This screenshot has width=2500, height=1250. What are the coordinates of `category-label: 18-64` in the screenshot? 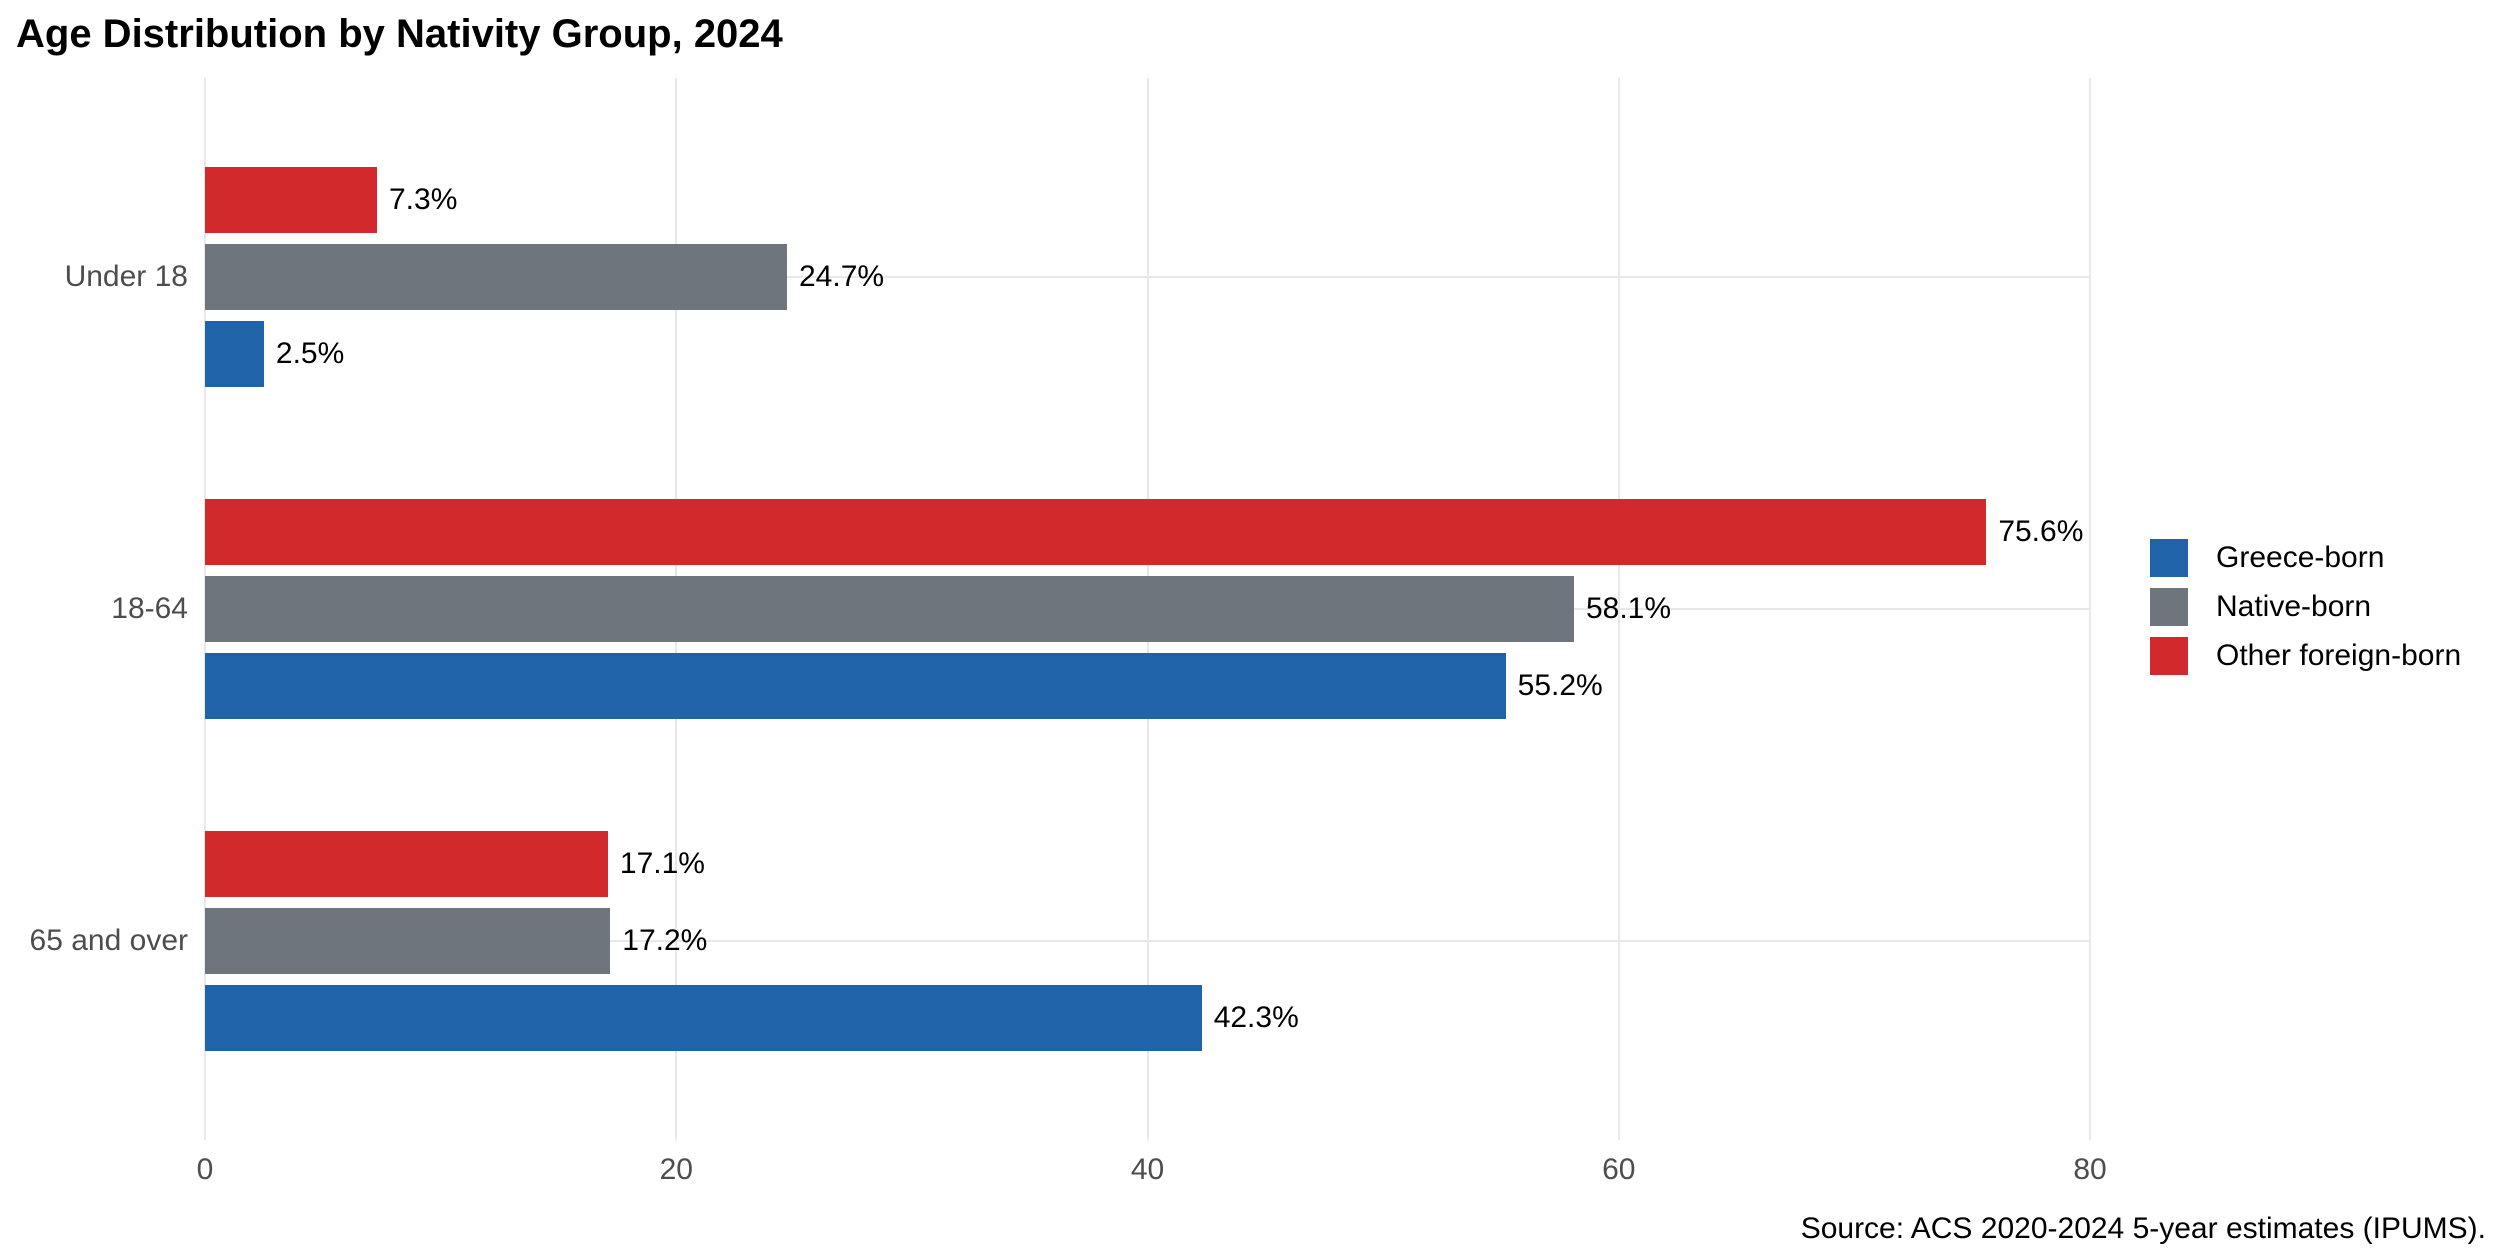 It's located at (149, 608).